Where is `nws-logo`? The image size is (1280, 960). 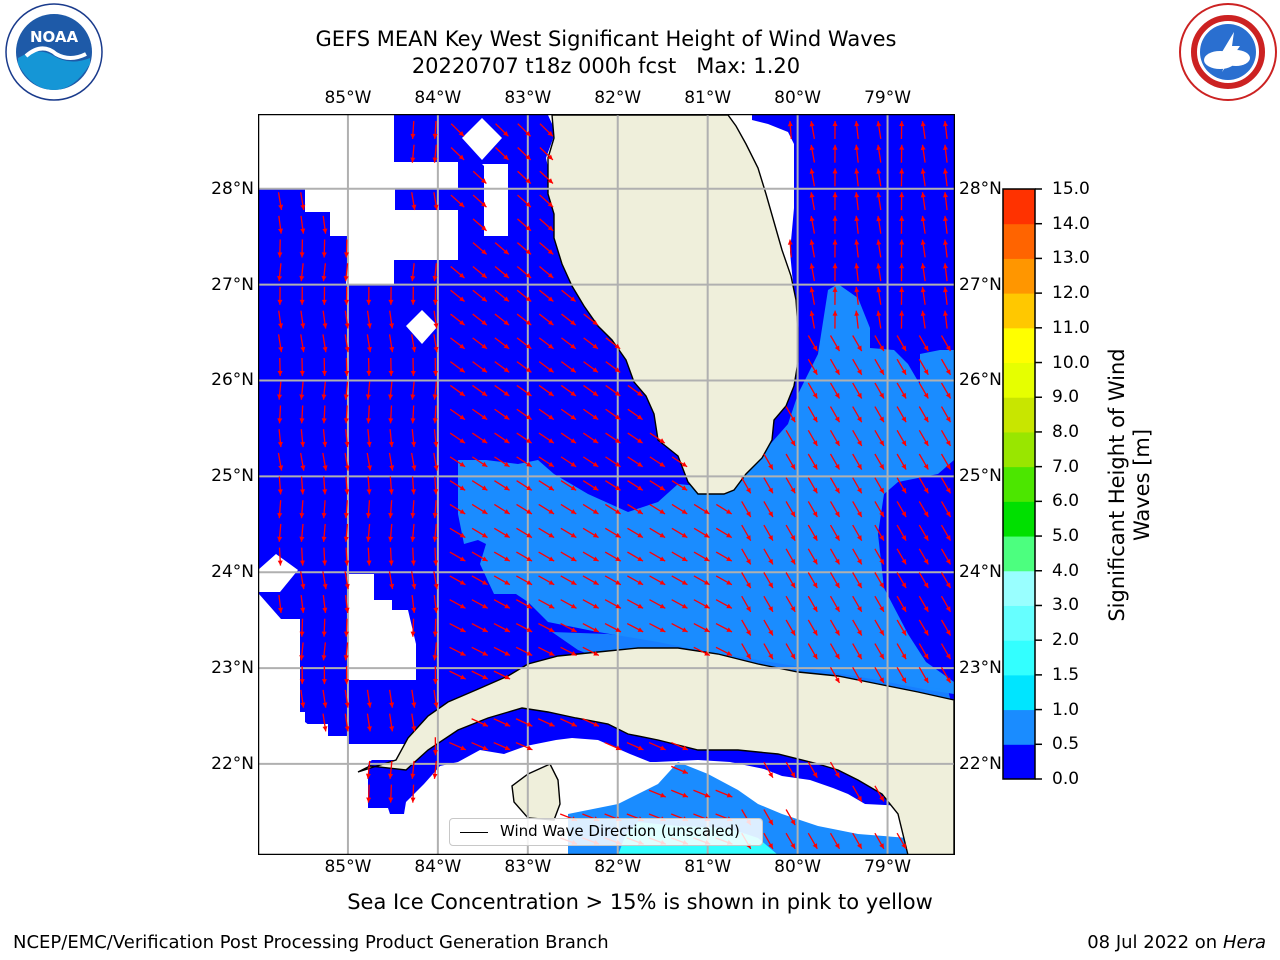
nws-logo is located at coordinates (1228, 52).